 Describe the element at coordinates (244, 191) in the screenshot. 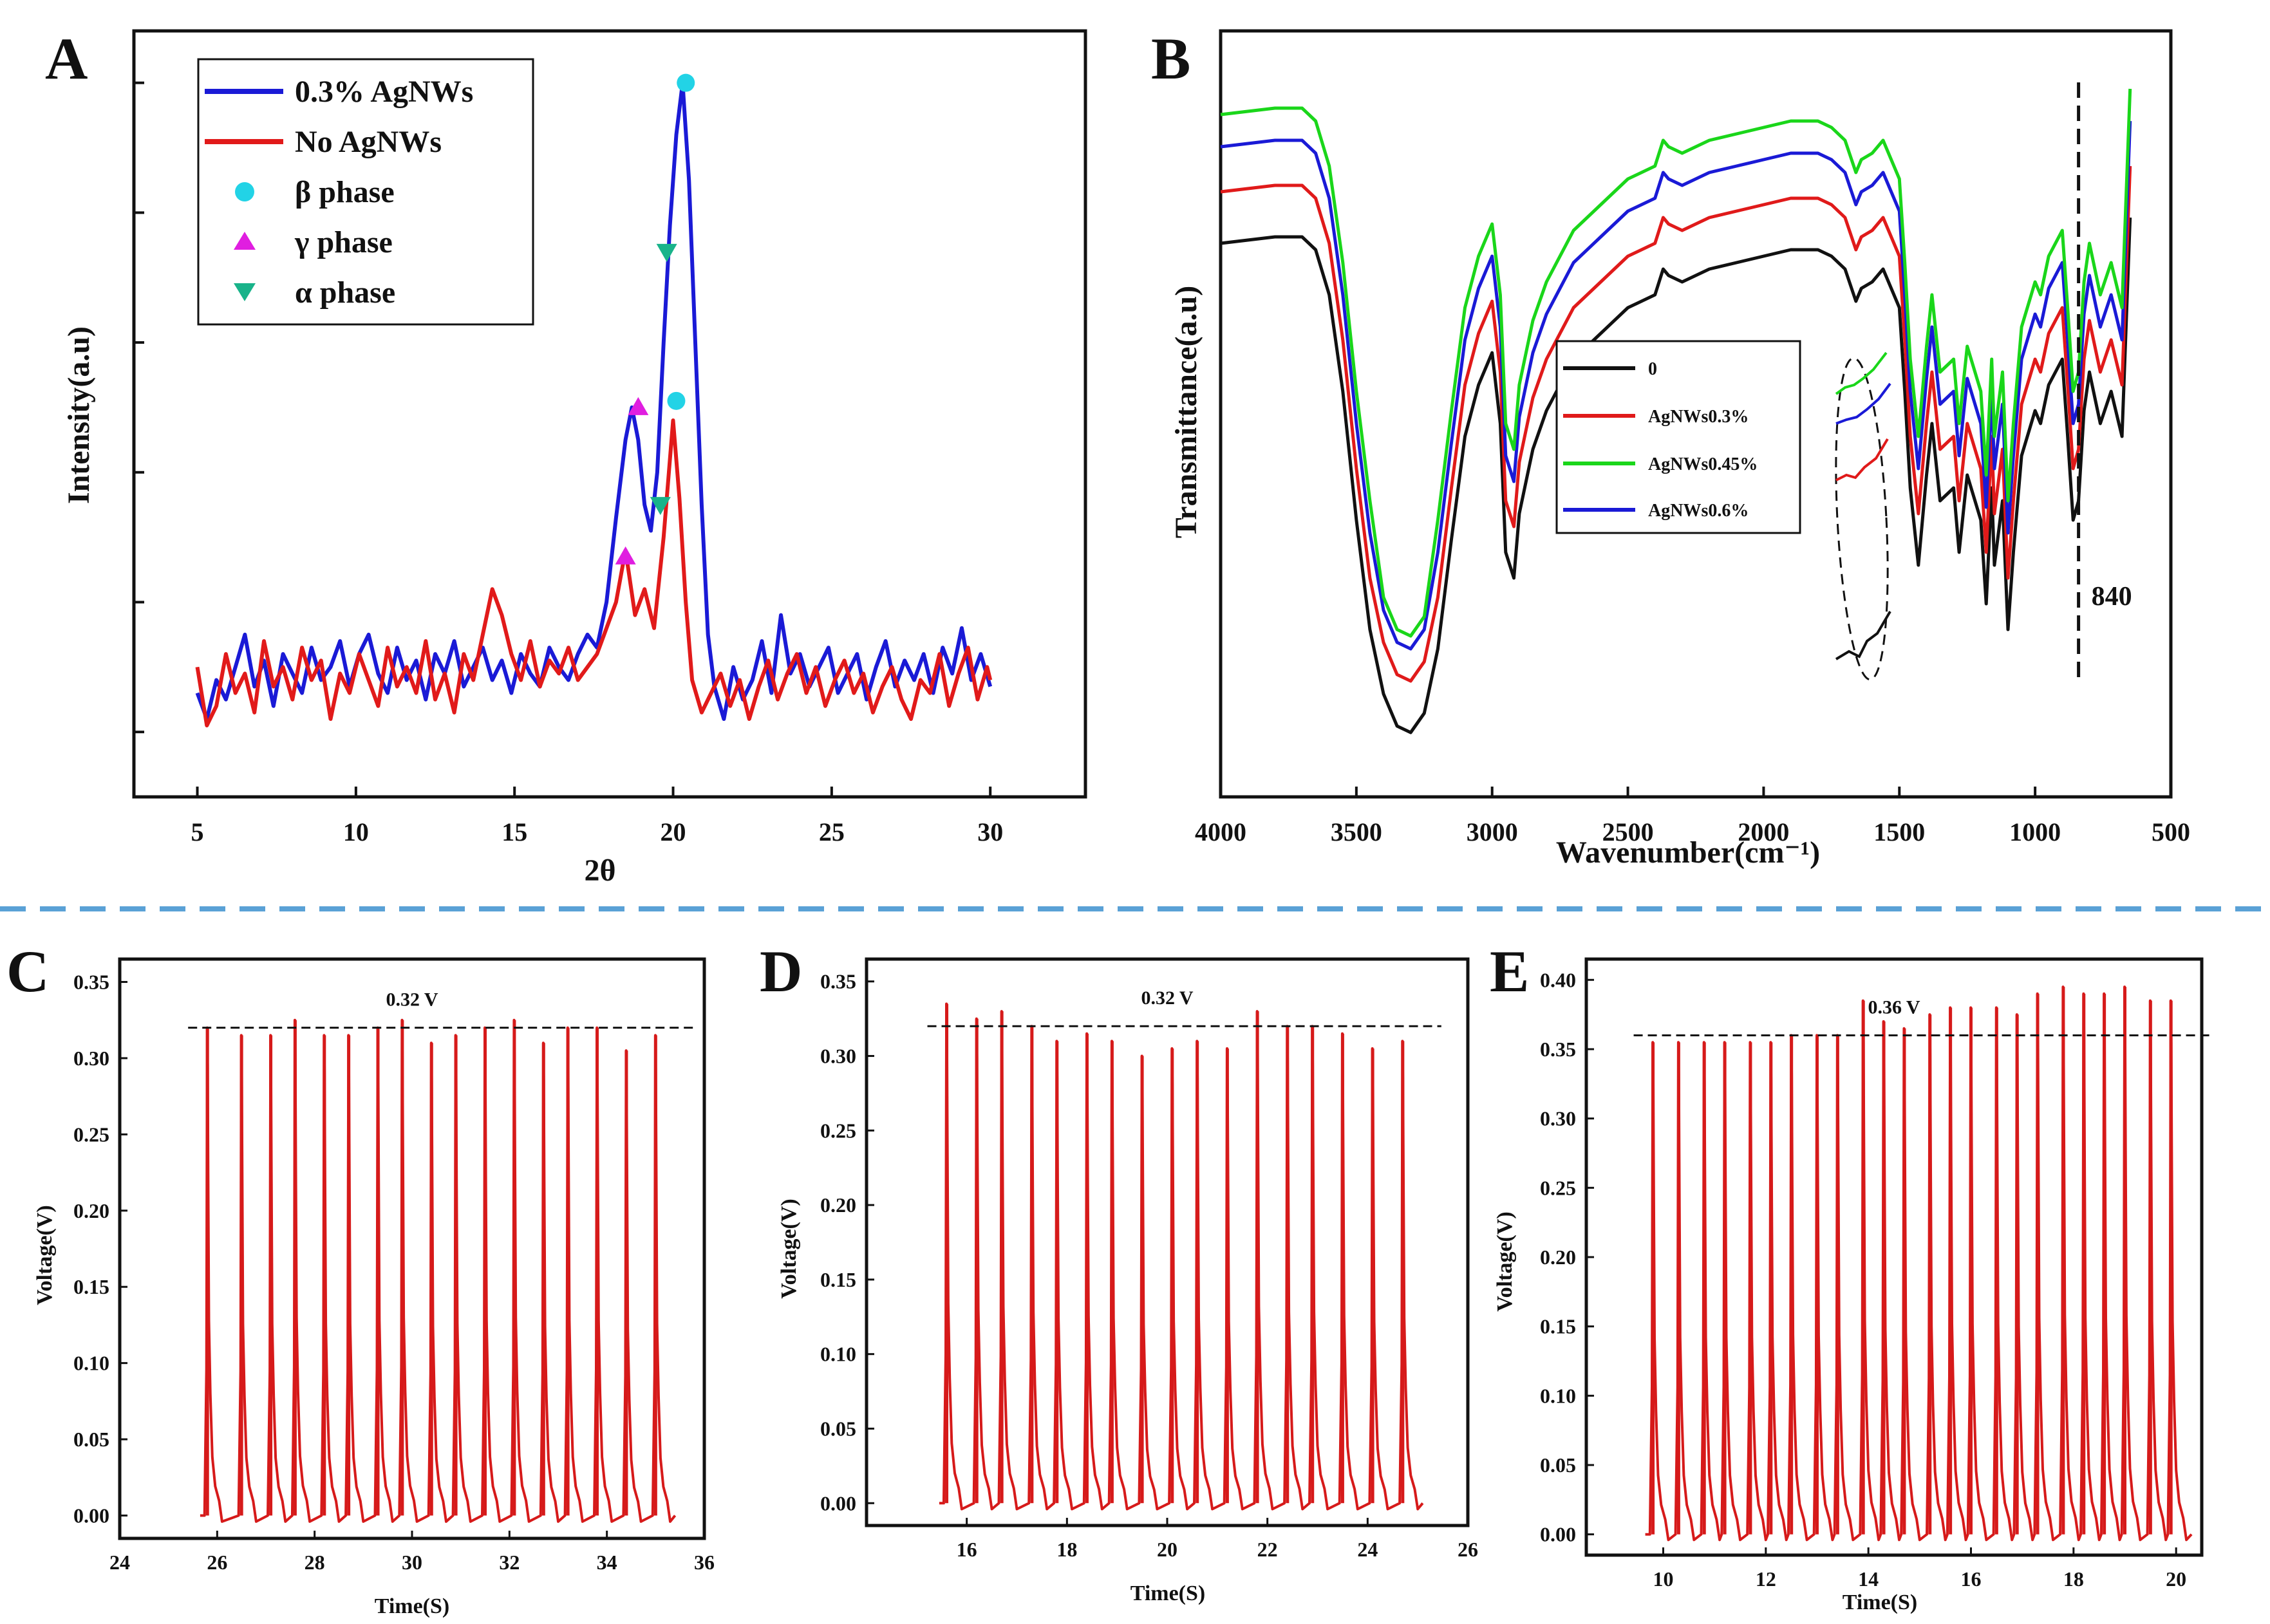

I see `legend-marker-beta` at that location.